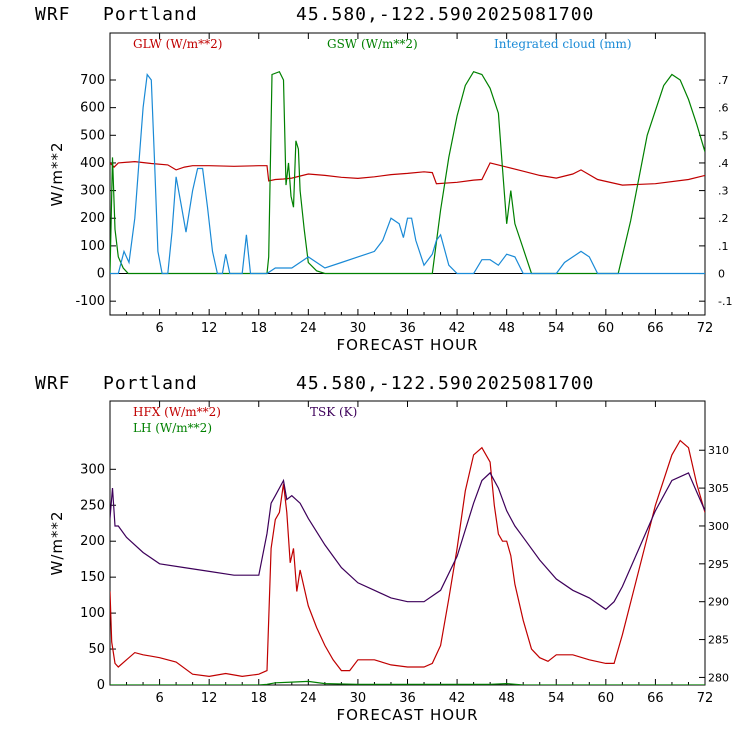 The image size is (740, 740). I want to click on right-tick-label: 0, so click(721, 274).